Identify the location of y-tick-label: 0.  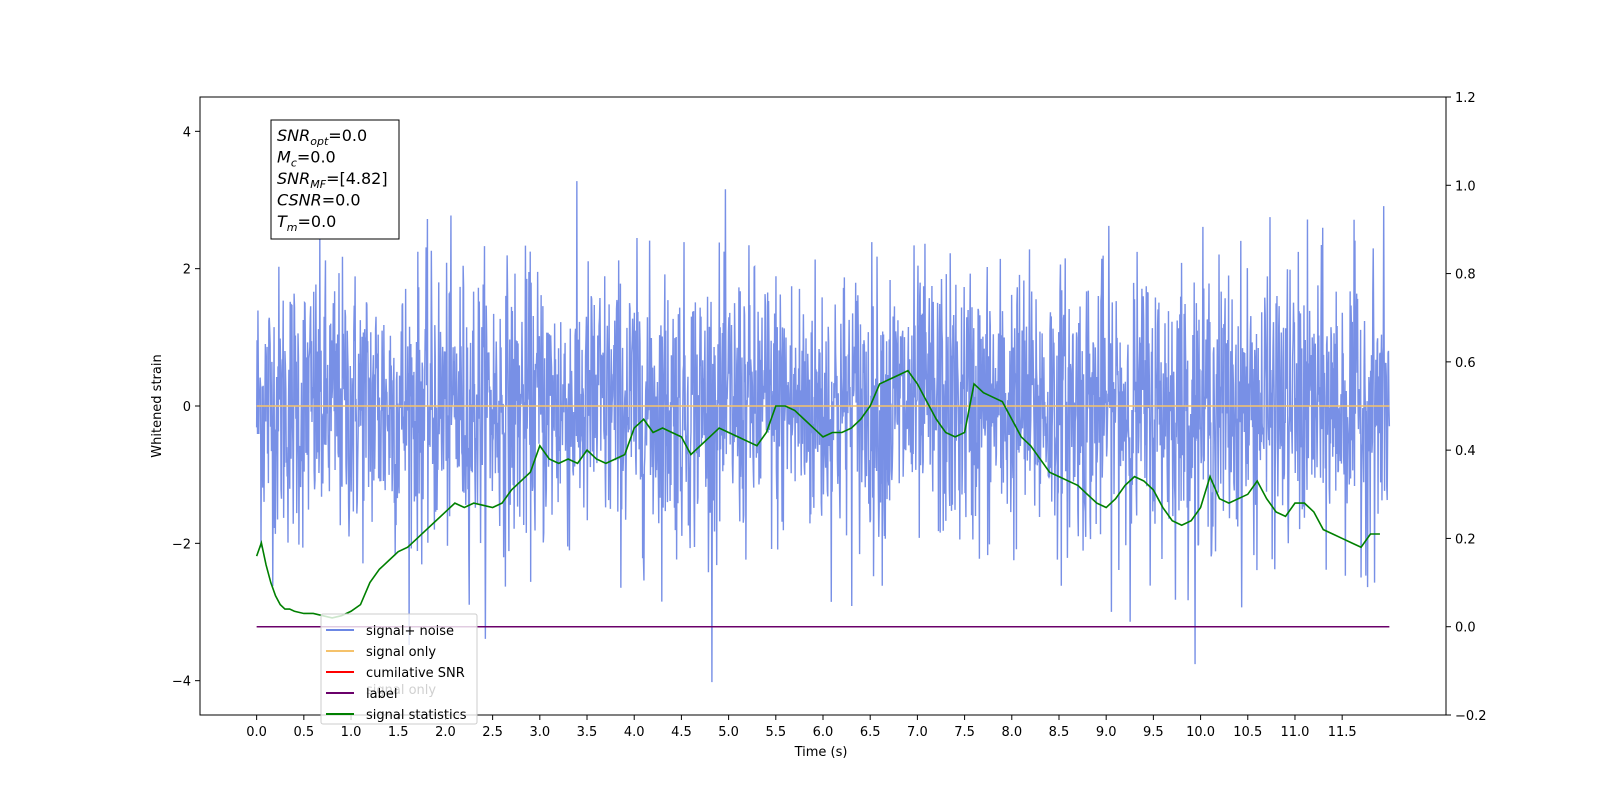
(187, 407).